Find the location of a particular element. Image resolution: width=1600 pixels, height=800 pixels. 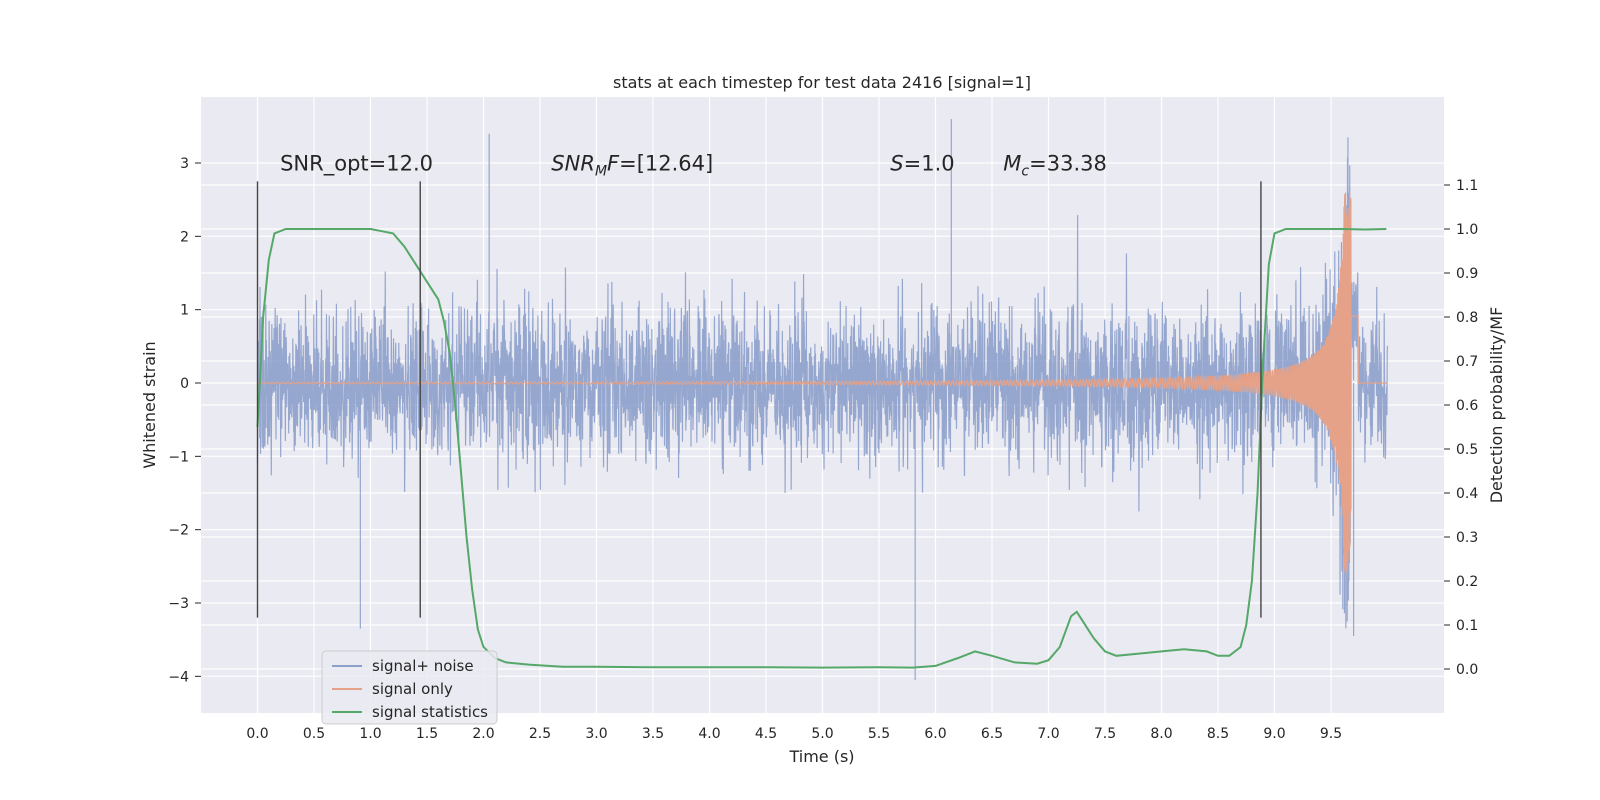

legend-label: signal statistics is located at coordinates (430, 712).